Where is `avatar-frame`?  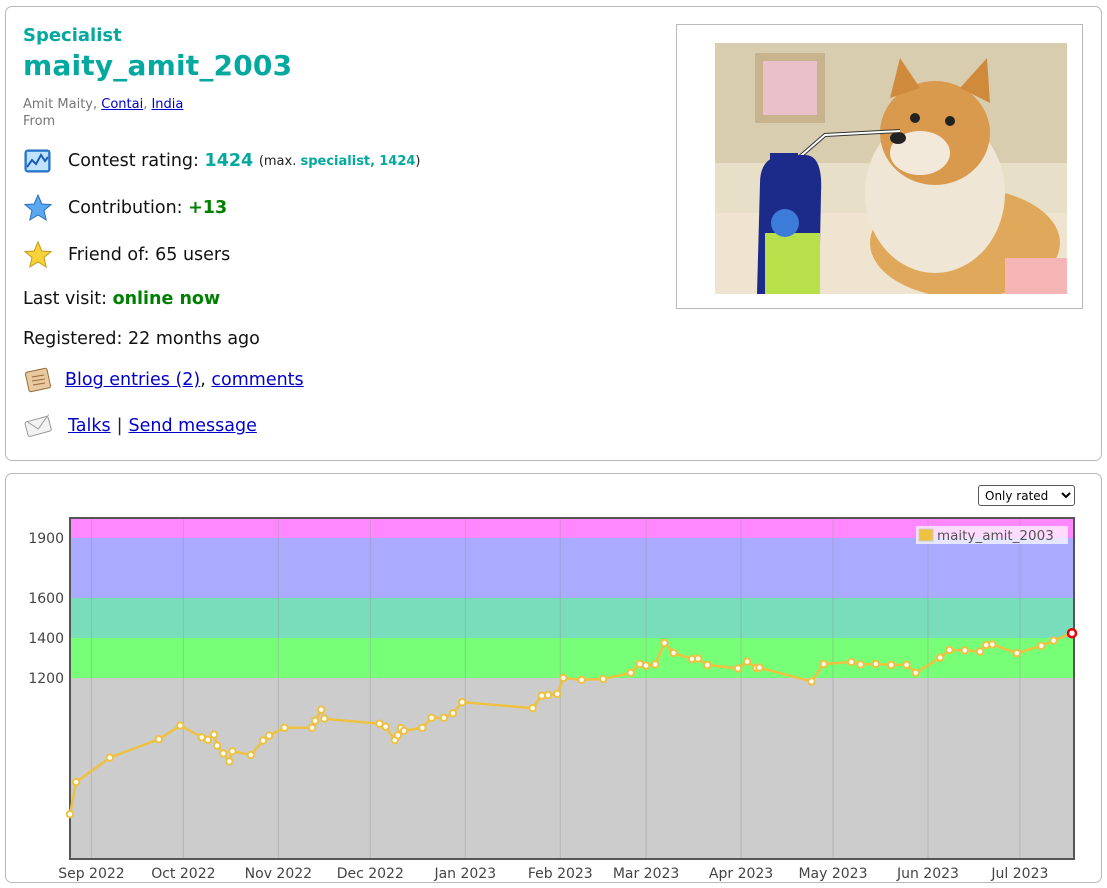
avatar-frame is located at coordinates (879, 166).